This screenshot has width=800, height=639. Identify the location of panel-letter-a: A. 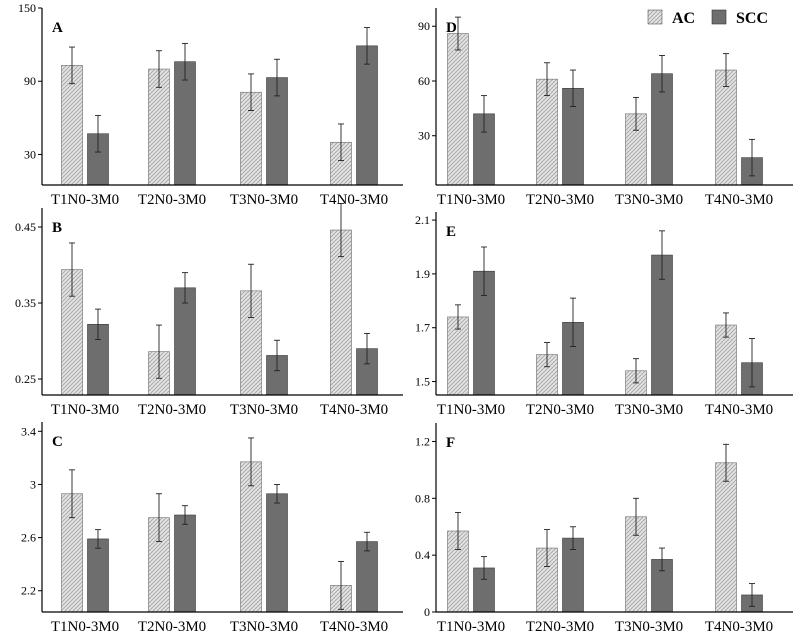
(57, 28).